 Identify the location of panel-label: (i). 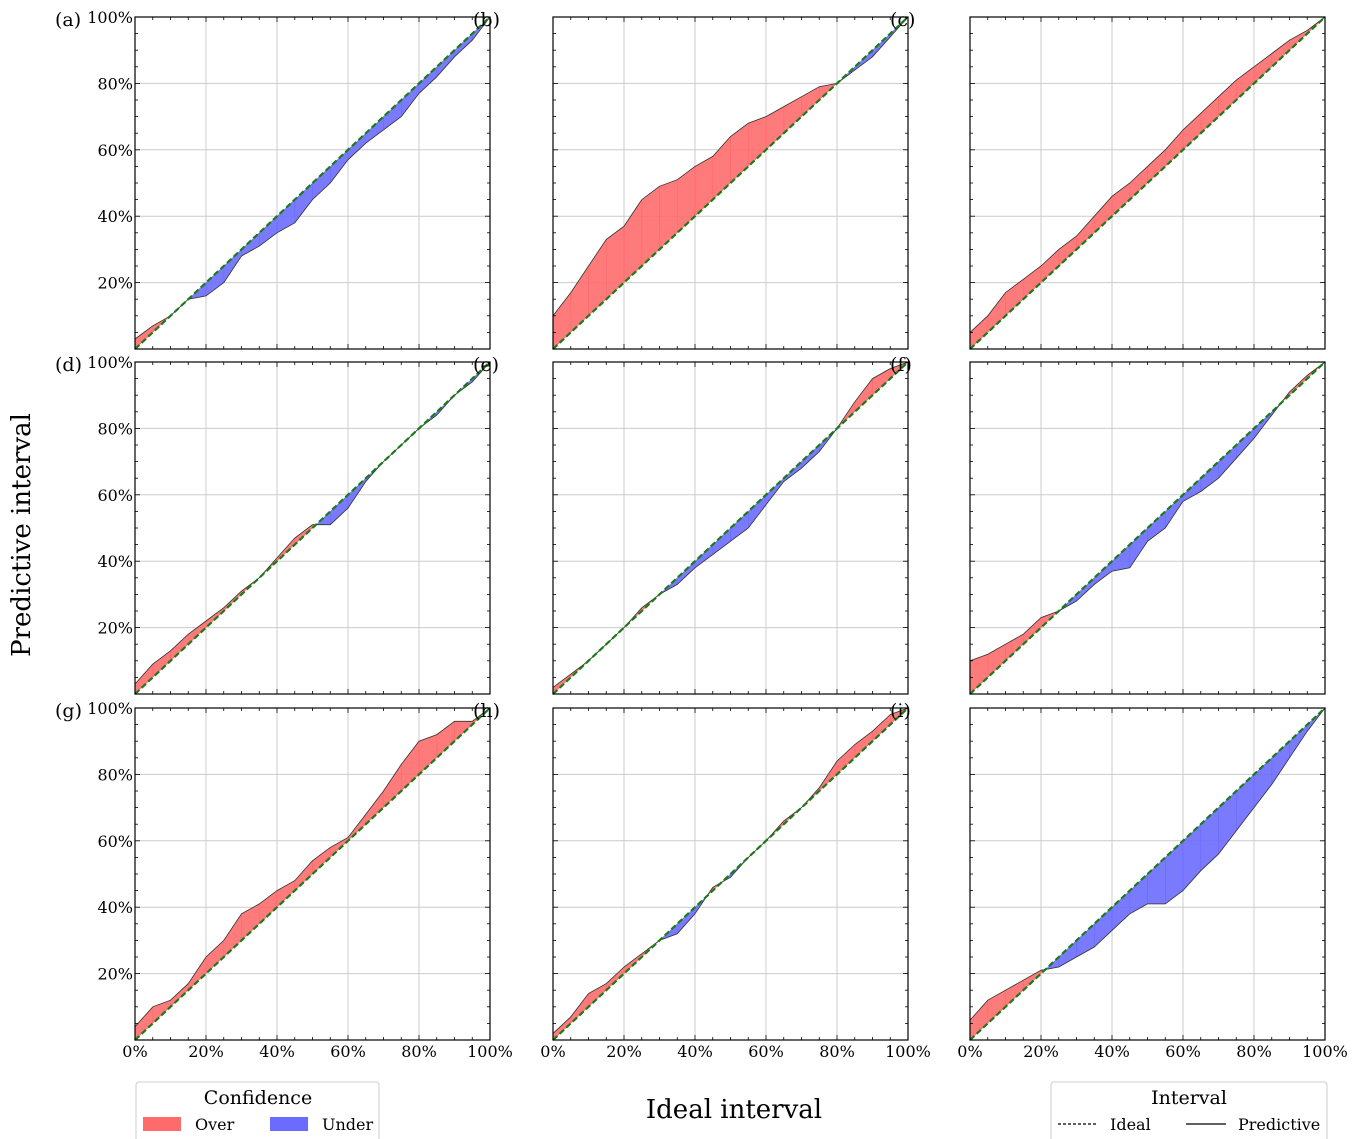
(900, 711).